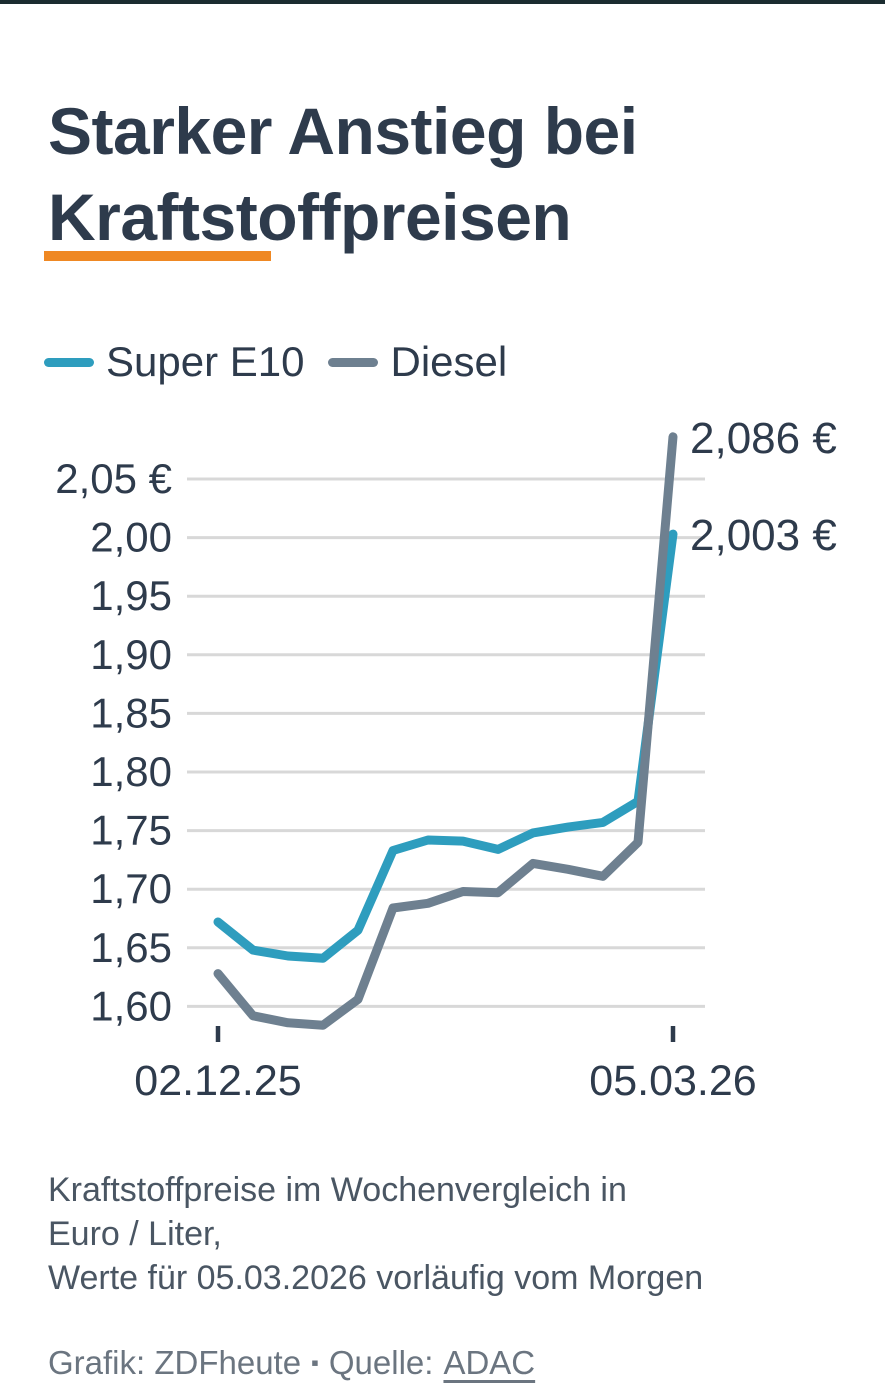  What do you see at coordinates (343, 131) in the screenshot?
I see `page-title-line1: Starker Anstieg bei` at bounding box center [343, 131].